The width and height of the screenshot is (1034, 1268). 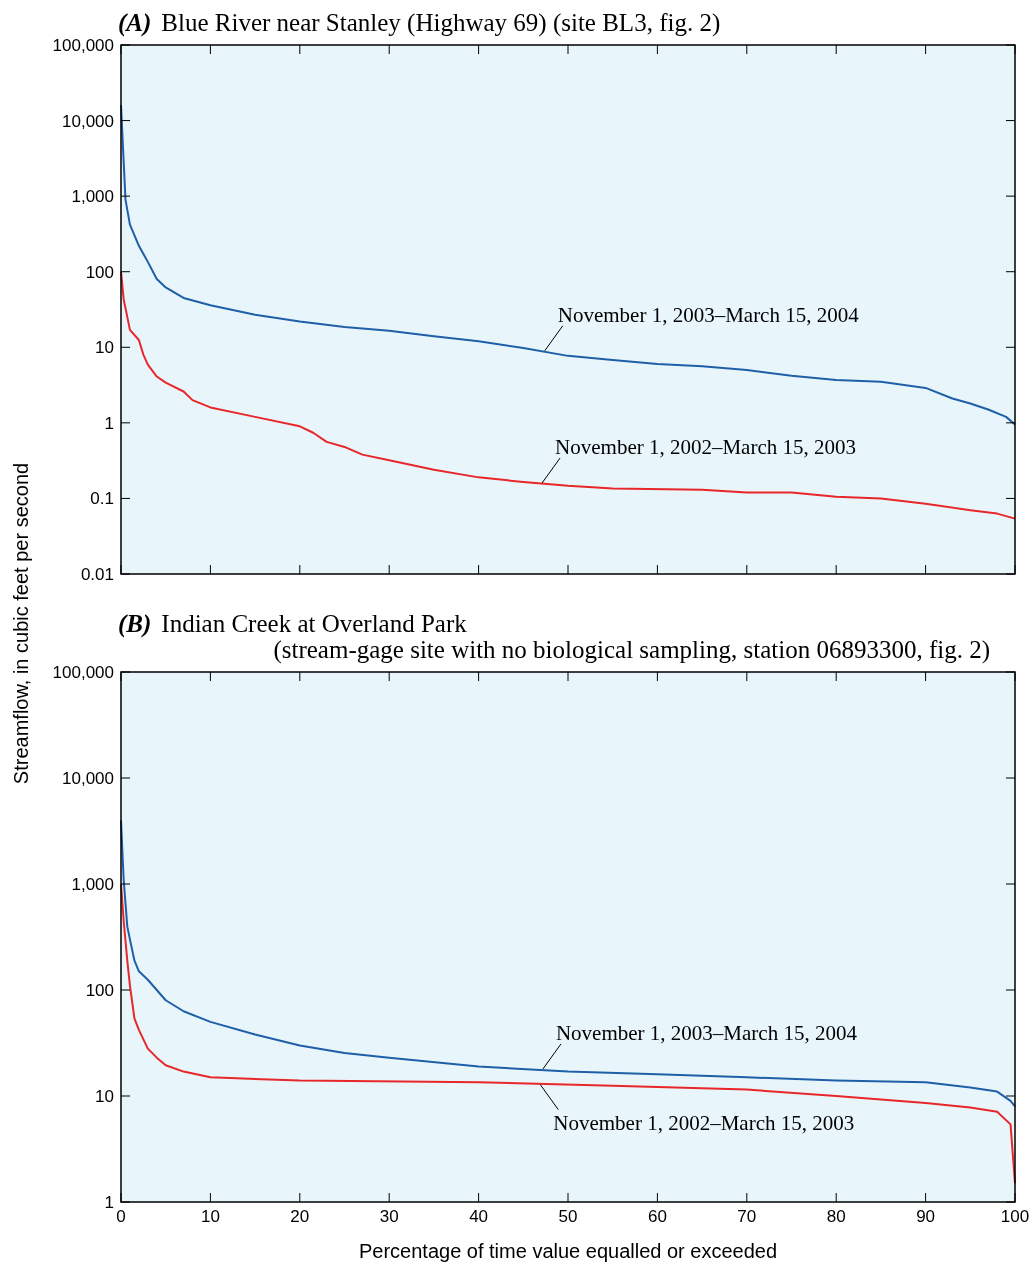 I want to click on x-tick-label: 0, so click(x=121, y=1216).